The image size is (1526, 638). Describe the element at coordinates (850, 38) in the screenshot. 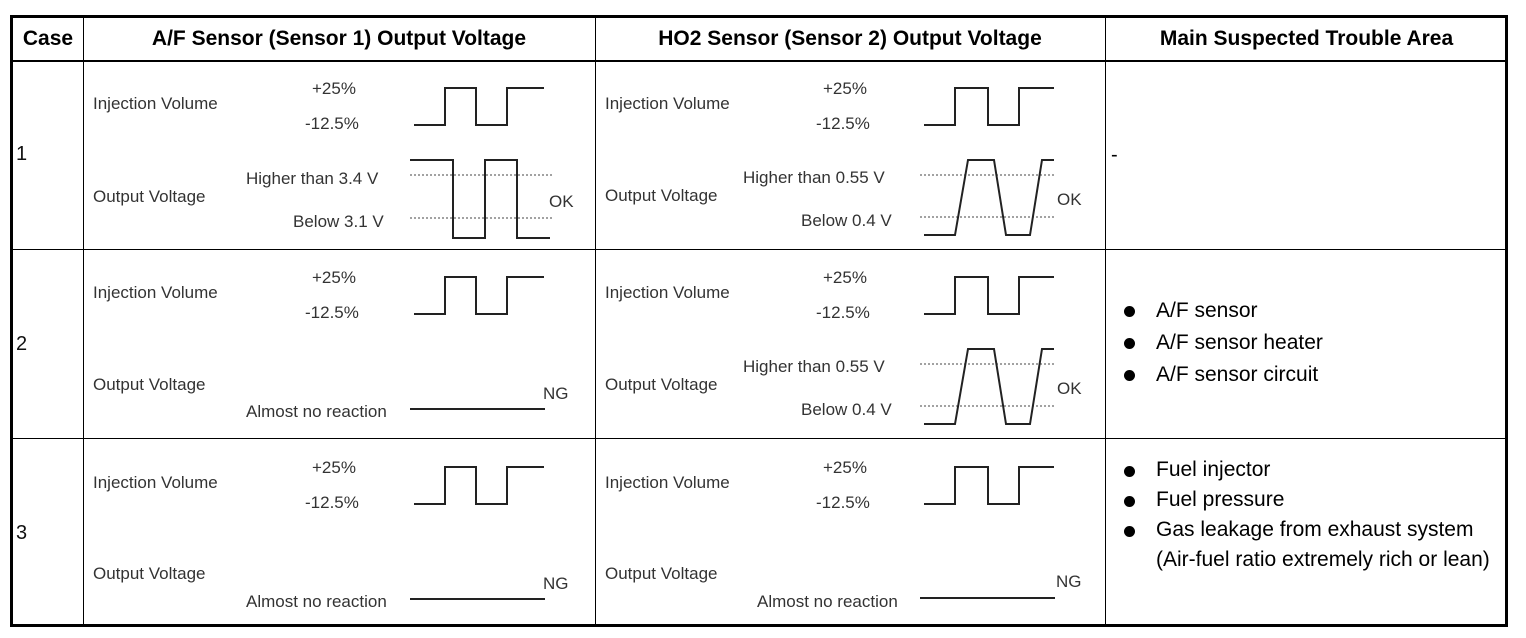

I see `header-ho2-sensor: HO2 Sensor (Sensor 2) Output Voltage` at that location.